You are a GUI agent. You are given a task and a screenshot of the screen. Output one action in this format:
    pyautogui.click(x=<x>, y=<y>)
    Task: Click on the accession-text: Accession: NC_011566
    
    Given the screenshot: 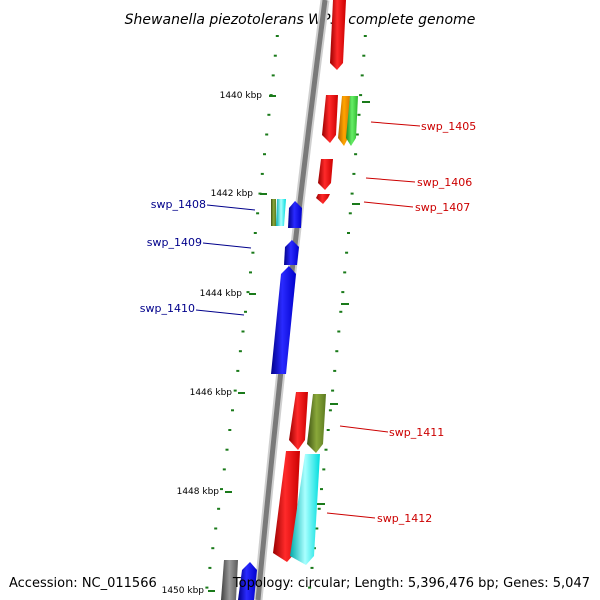 What is the action you would take?
    pyautogui.click(x=83, y=583)
    